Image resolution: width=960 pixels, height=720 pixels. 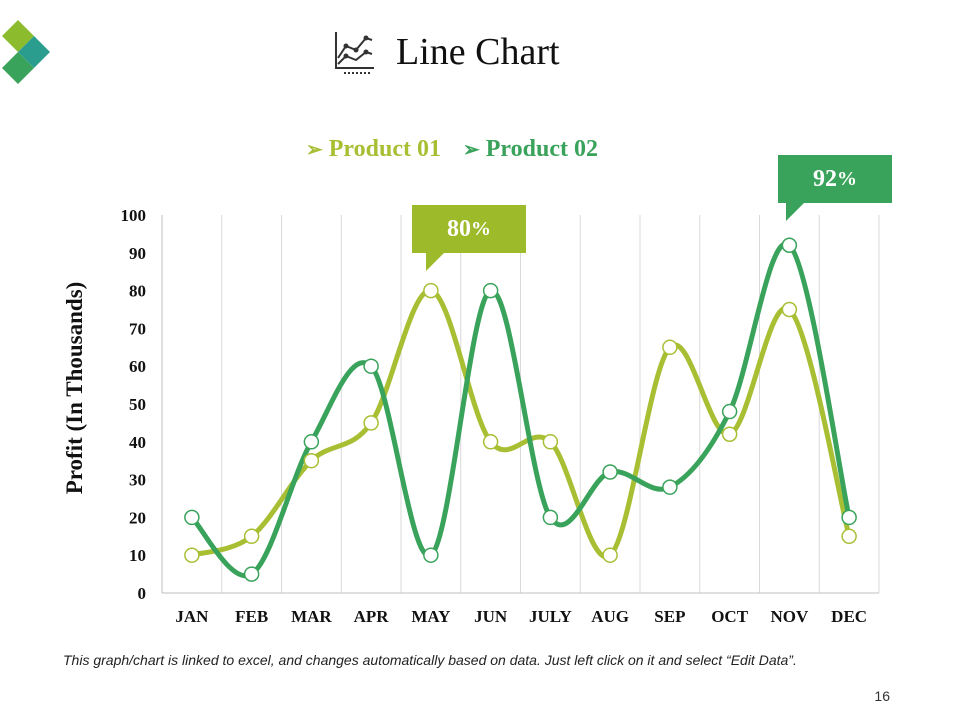 I want to click on page-title: Line Chart, so click(x=478, y=52).